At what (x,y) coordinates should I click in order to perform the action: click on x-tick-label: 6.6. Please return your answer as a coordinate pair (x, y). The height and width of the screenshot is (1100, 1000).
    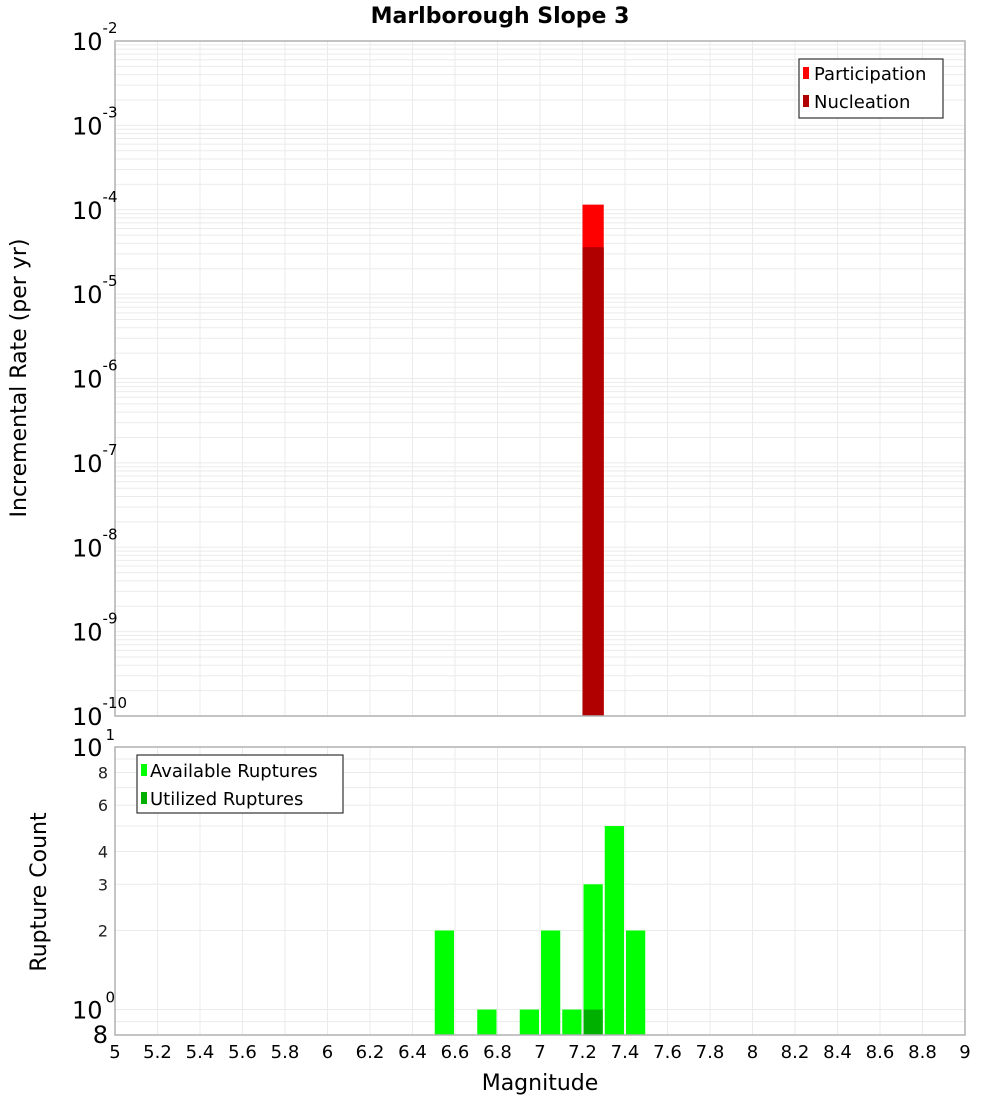
    Looking at the image, I should click on (455, 1052).